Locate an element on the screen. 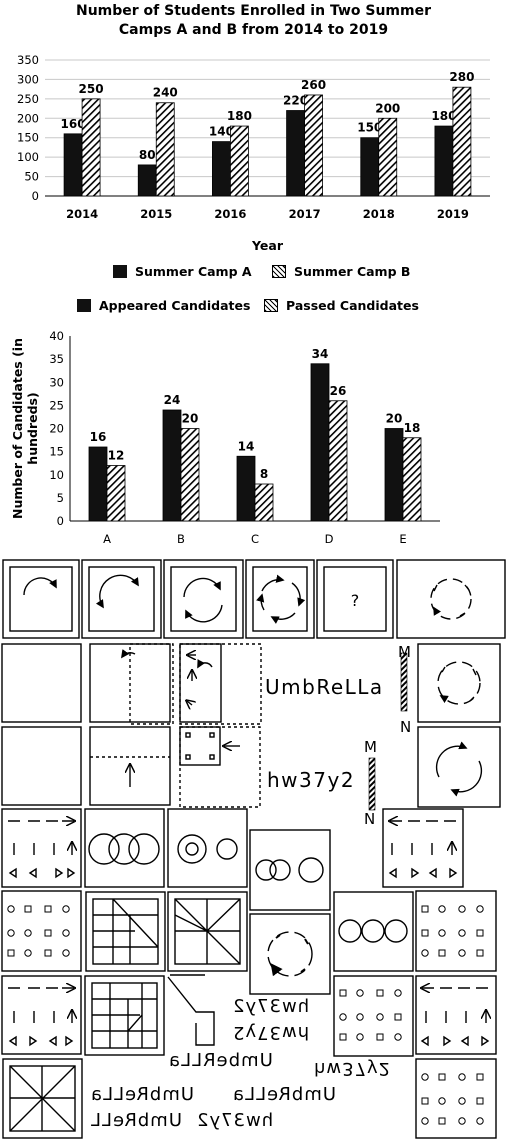 This screenshot has height=1140, width=507. y-tick-label: 200 is located at coordinates (28, 118).